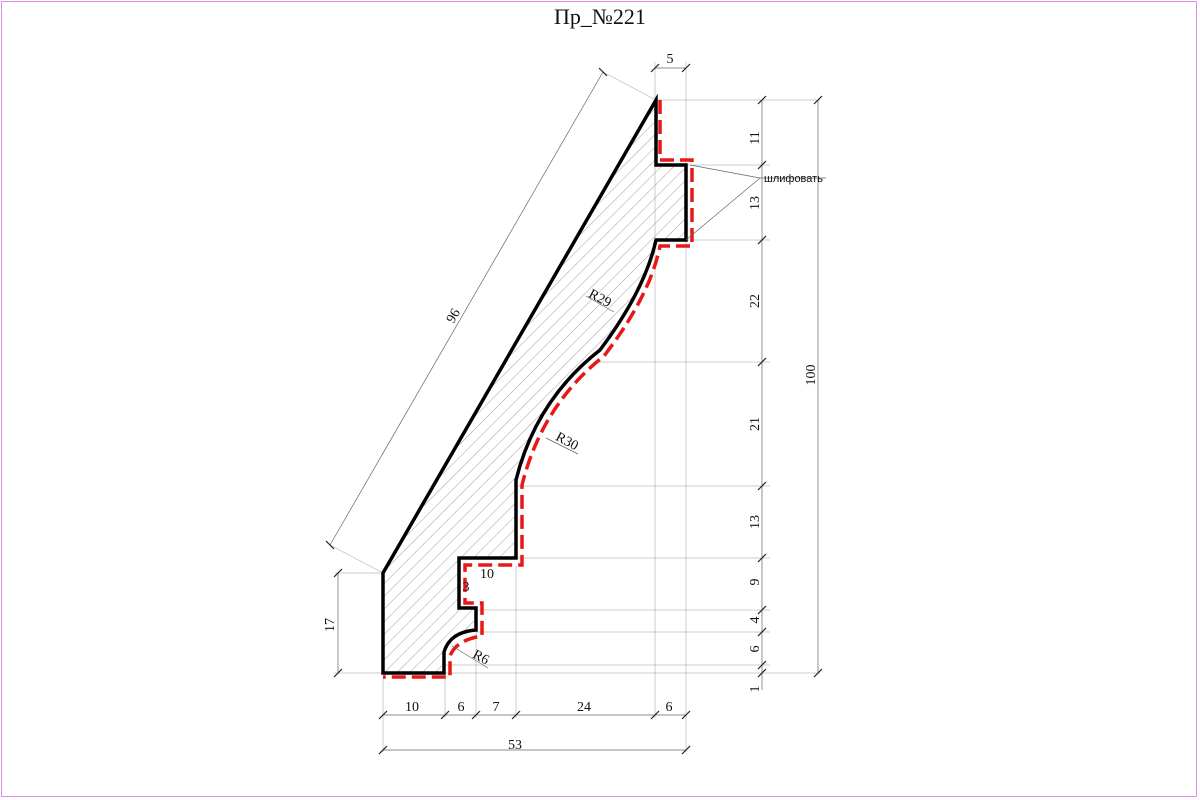  I want to click on dim-left-height: 17, so click(330, 625).